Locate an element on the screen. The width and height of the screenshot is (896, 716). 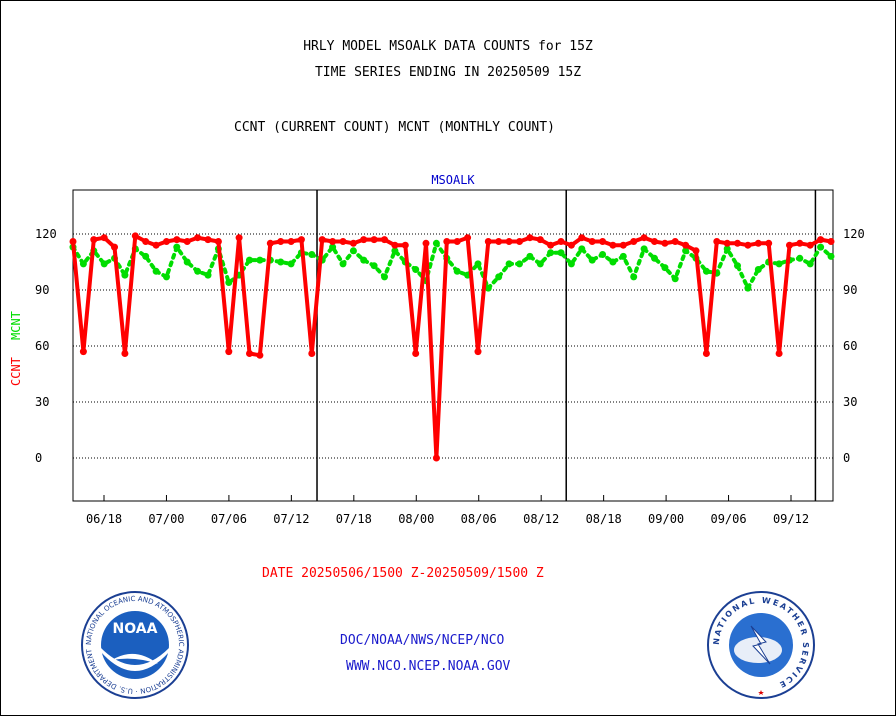
x-tick-label: 08/06 is located at coordinates (479, 519).